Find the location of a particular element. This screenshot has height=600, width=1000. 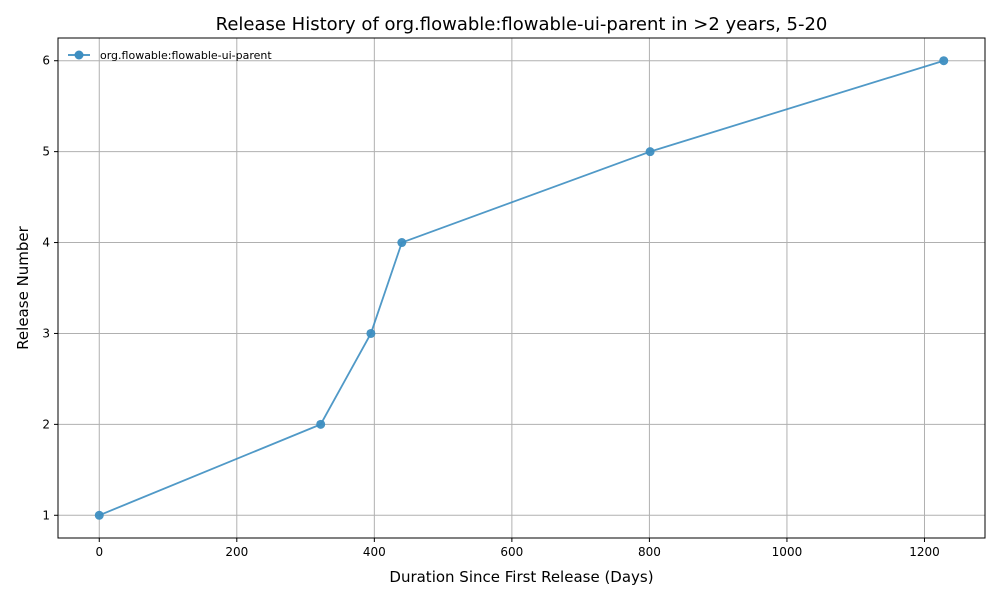

x-tick-label: 0 is located at coordinates (99, 552).